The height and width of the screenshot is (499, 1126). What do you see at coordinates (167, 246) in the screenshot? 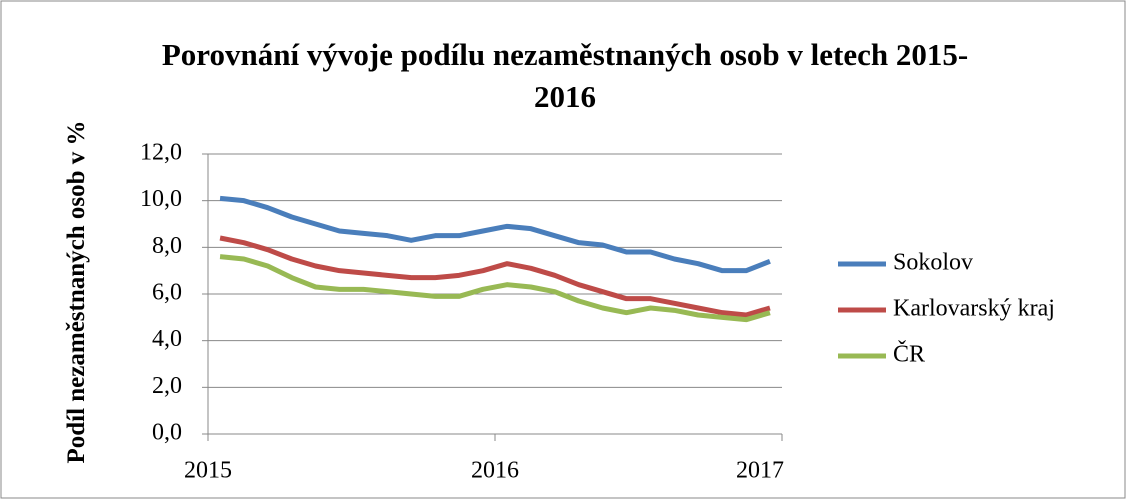
I see `y-tick-label: 8,0` at bounding box center [167, 246].